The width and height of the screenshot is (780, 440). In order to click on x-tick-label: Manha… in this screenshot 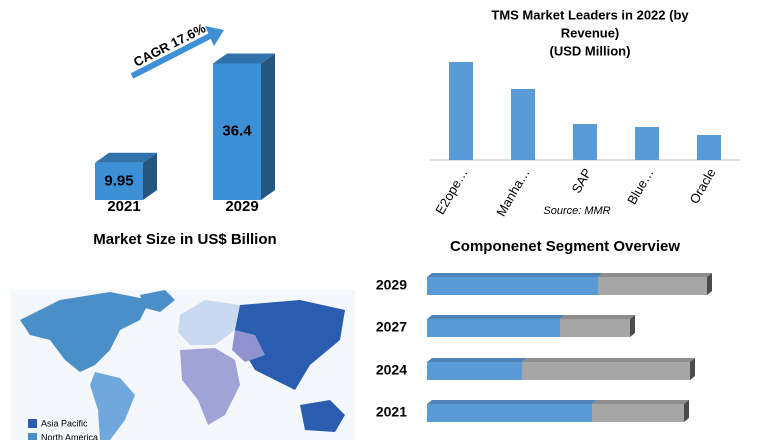, I will do `click(512, 192)`.